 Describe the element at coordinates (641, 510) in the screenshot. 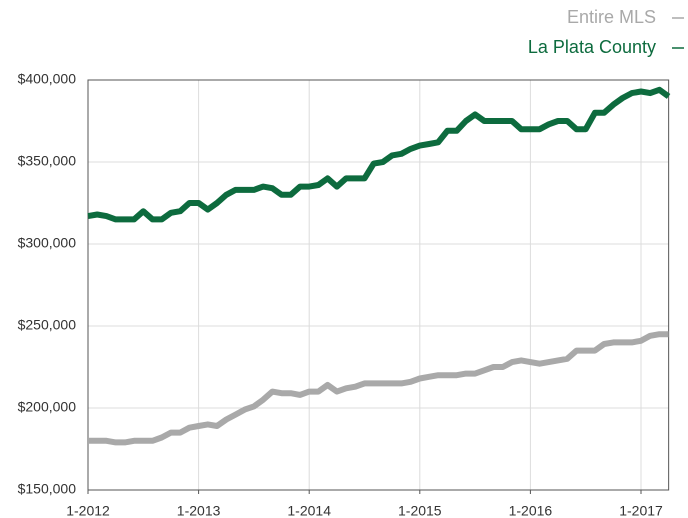

I see `x-tick-label: 1-2017` at that location.